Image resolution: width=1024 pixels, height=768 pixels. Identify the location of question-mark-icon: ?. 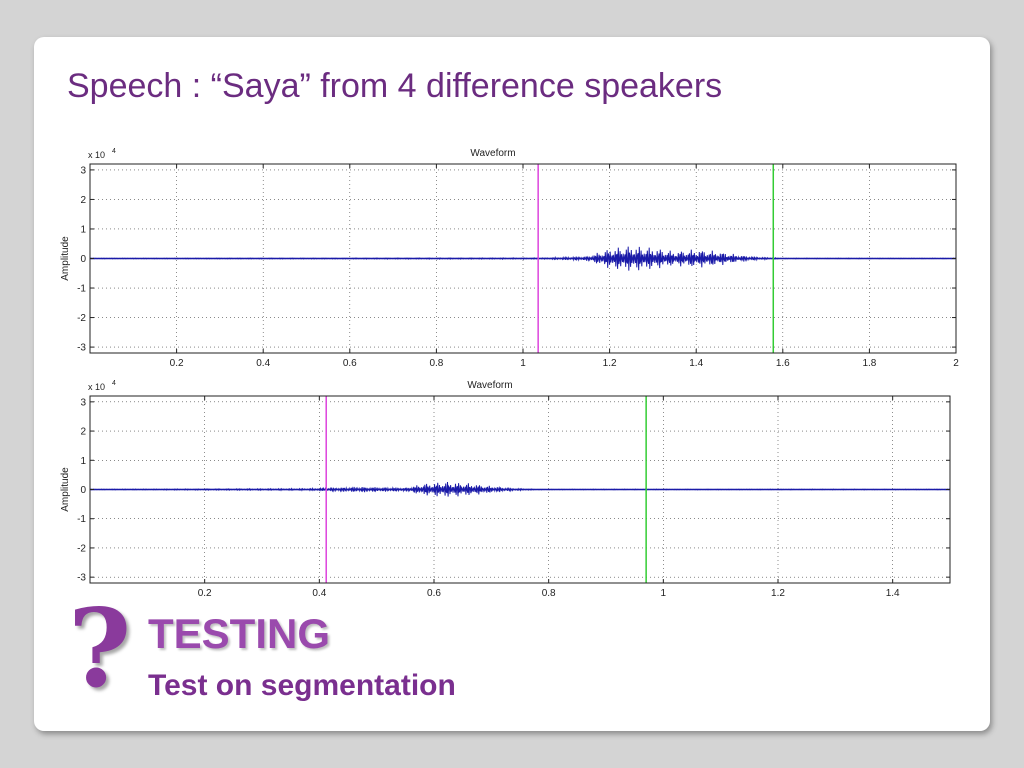
(100, 649).